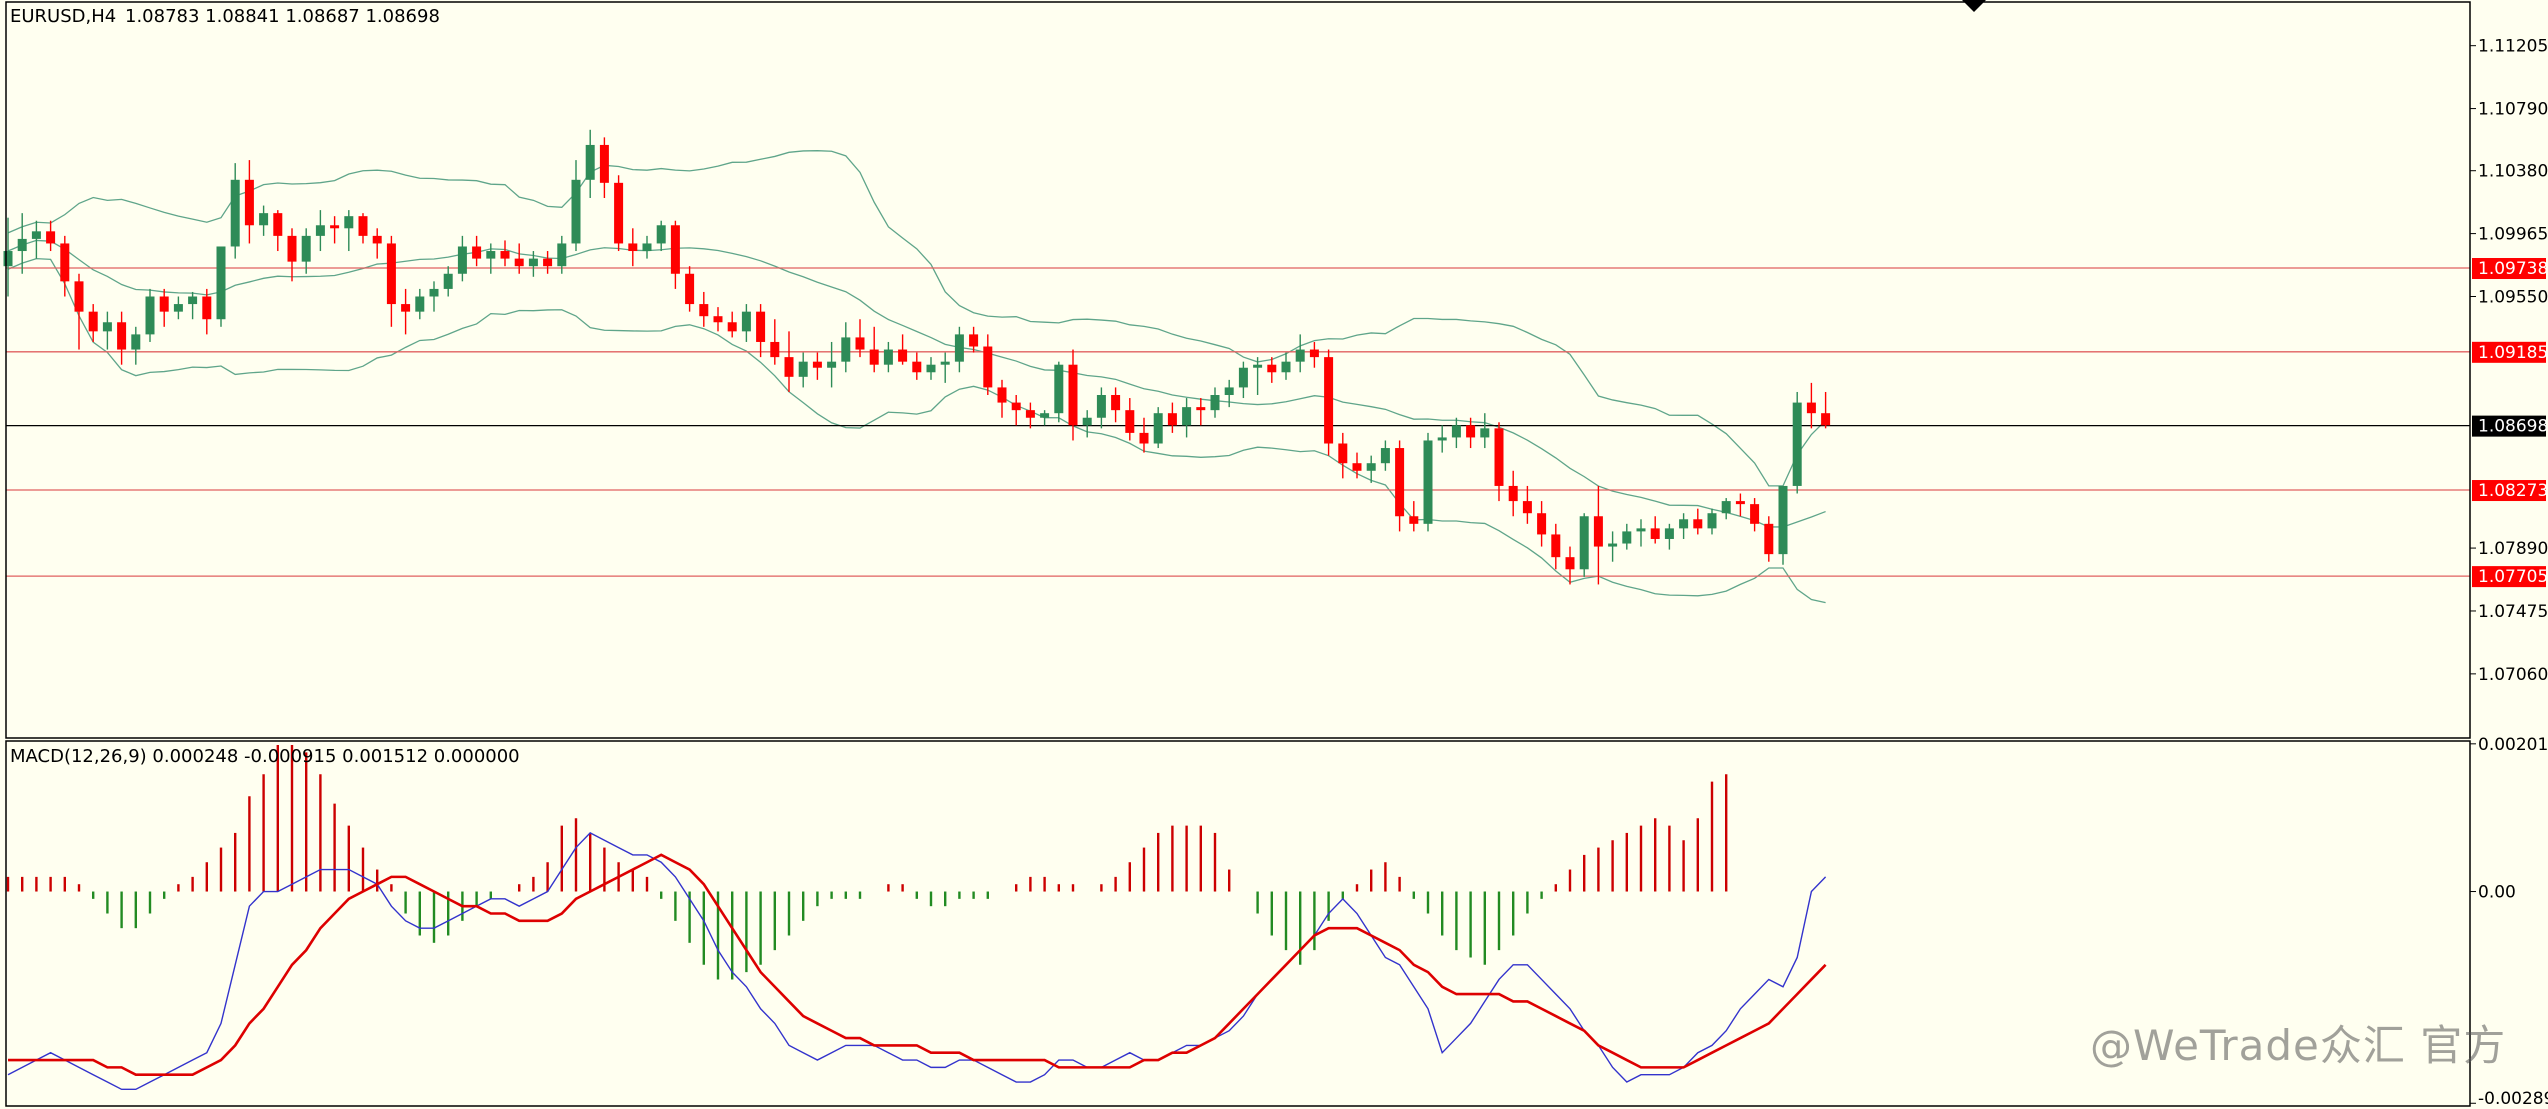  What do you see at coordinates (2513, 47) in the screenshot?
I see `price-tick-label: 1.11205` at bounding box center [2513, 47].